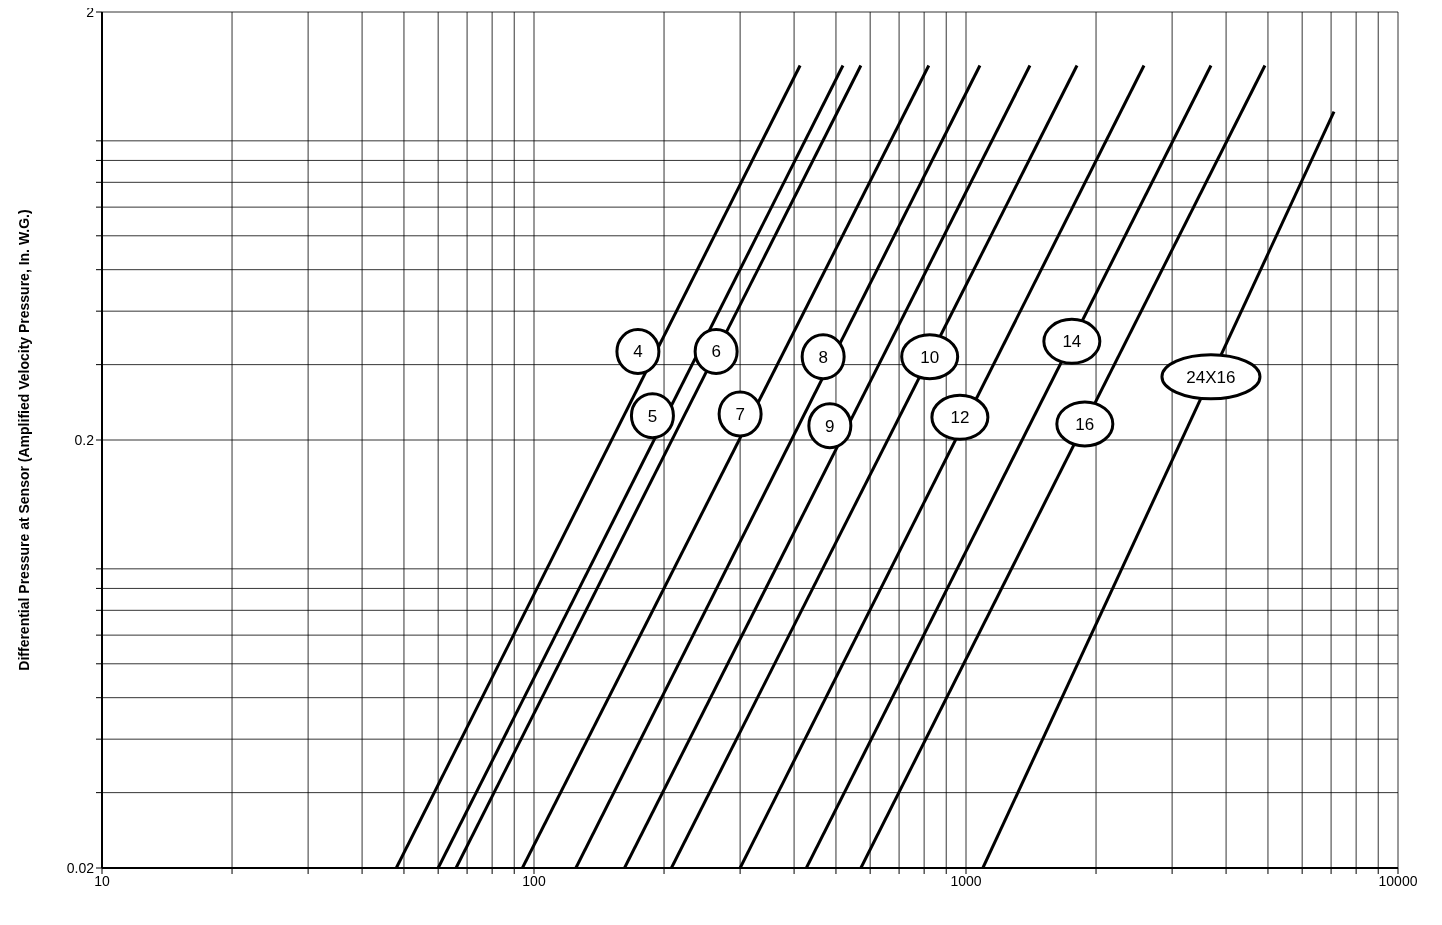 The width and height of the screenshot is (1442, 925). Describe the element at coordinates (960, 418) in the screenshot. I see `annotation: 12` at that location.